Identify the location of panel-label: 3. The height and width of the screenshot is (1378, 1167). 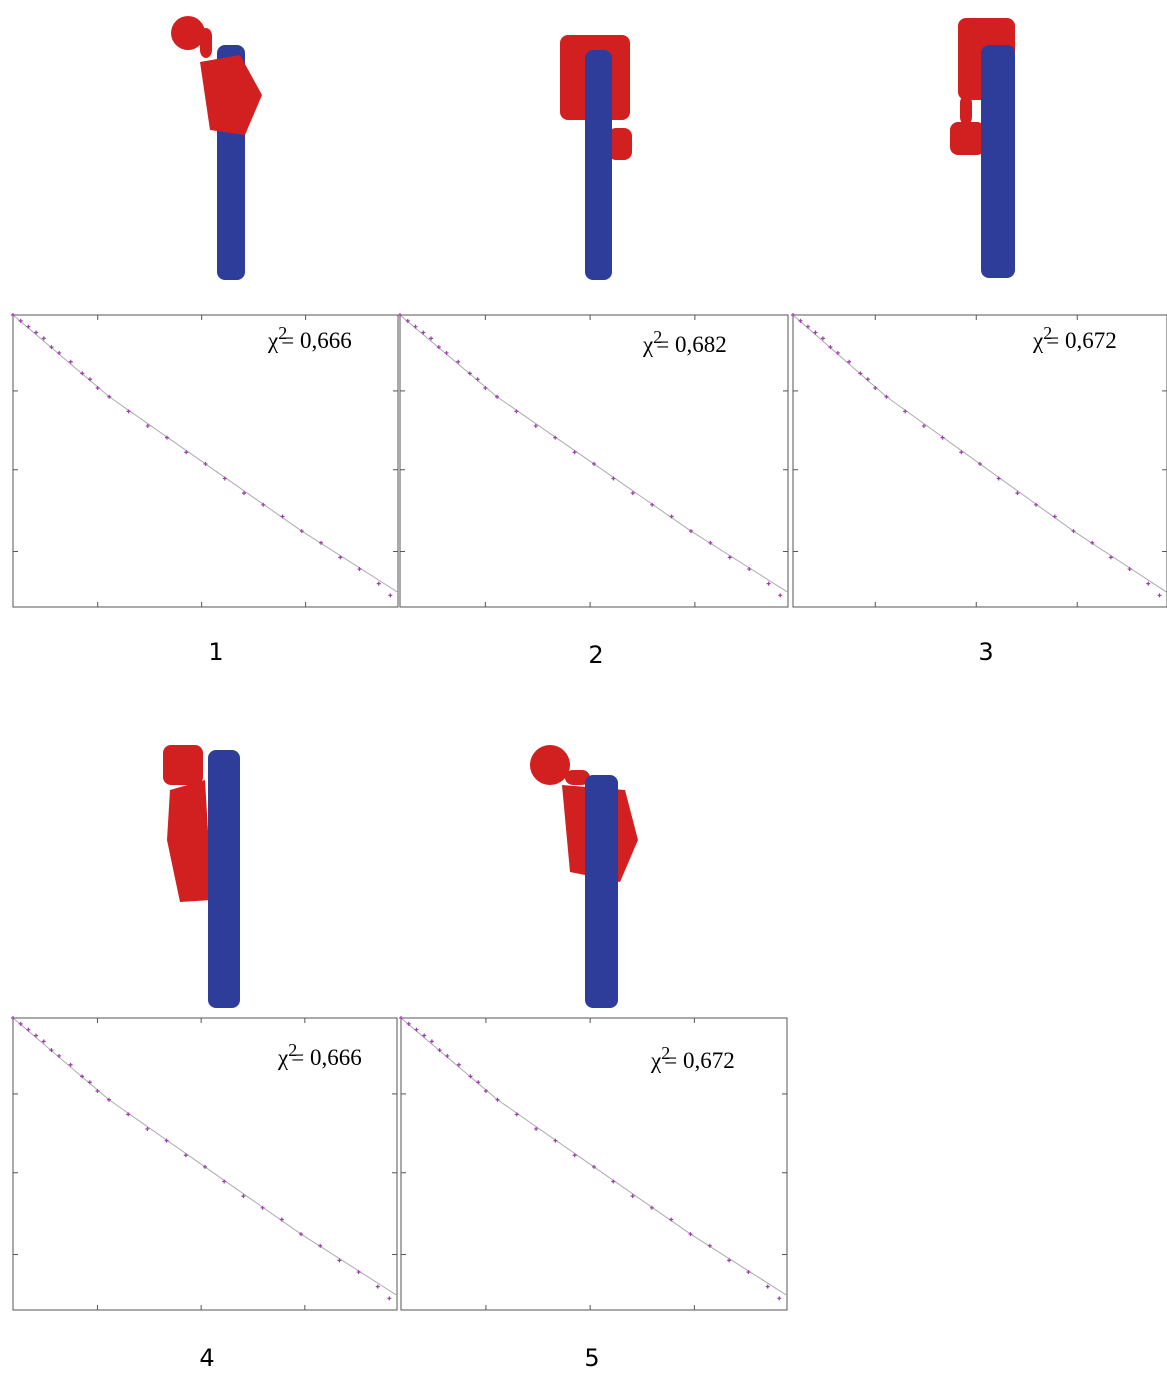
(985, 652).